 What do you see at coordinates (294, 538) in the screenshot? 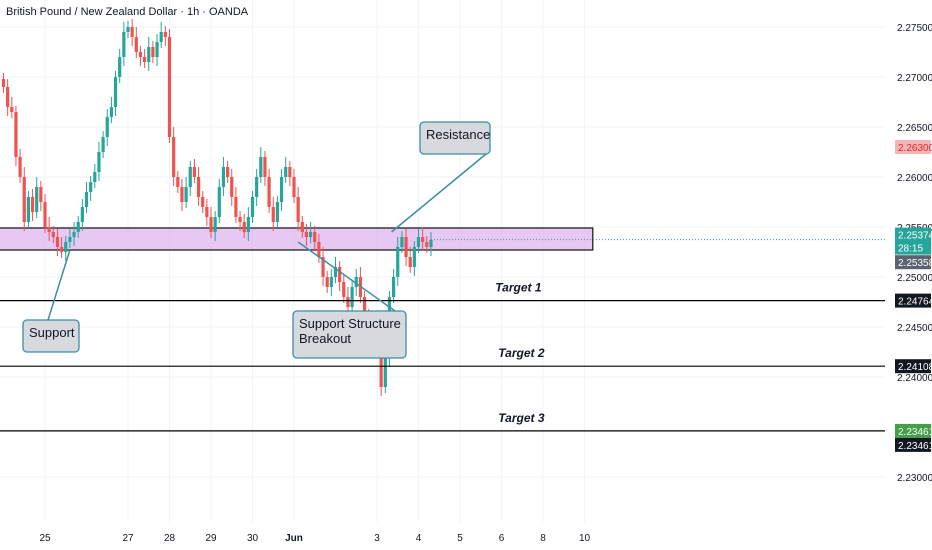
I see `x-tick-label: Jun` at bounding box center [294, 538].